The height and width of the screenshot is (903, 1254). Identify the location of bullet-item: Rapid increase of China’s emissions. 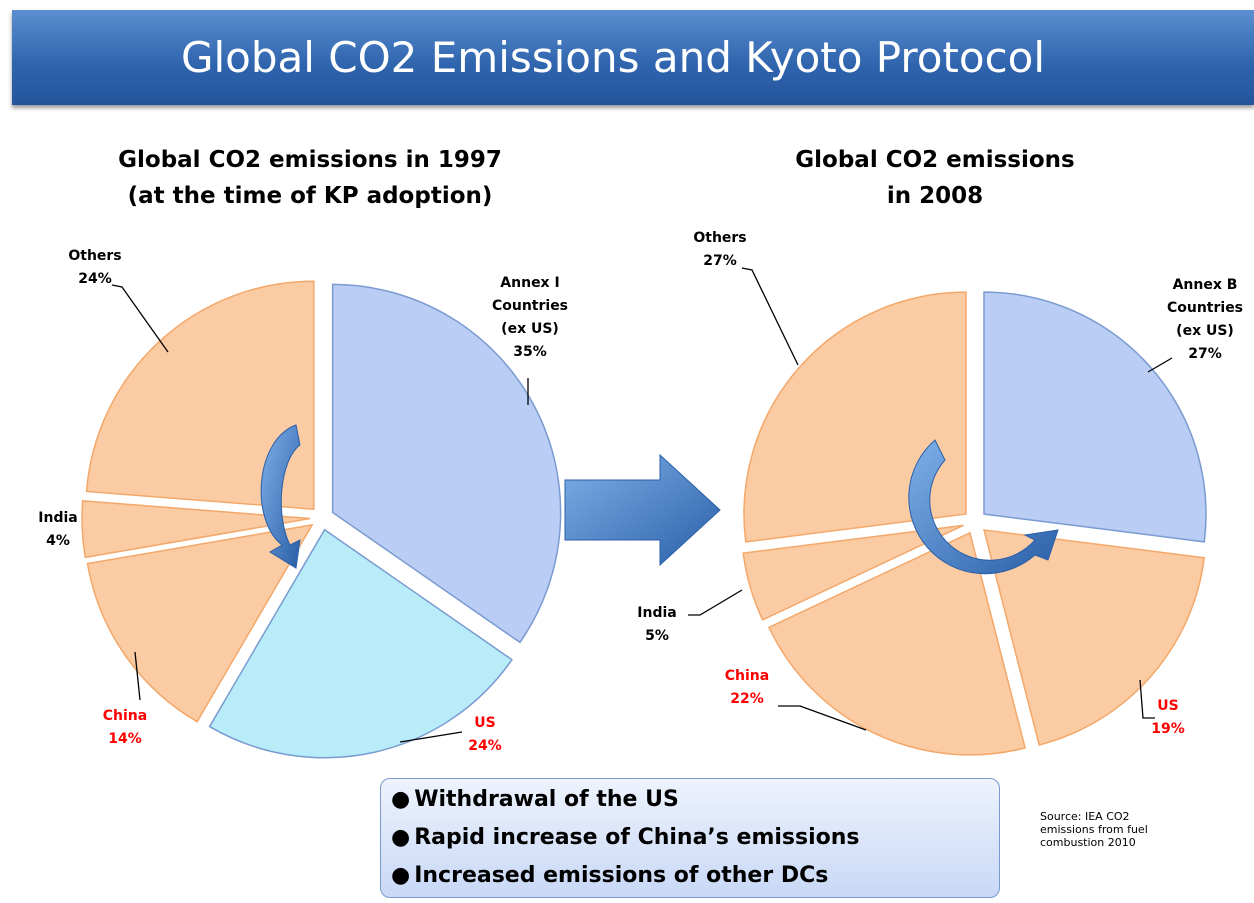
(690, 838).